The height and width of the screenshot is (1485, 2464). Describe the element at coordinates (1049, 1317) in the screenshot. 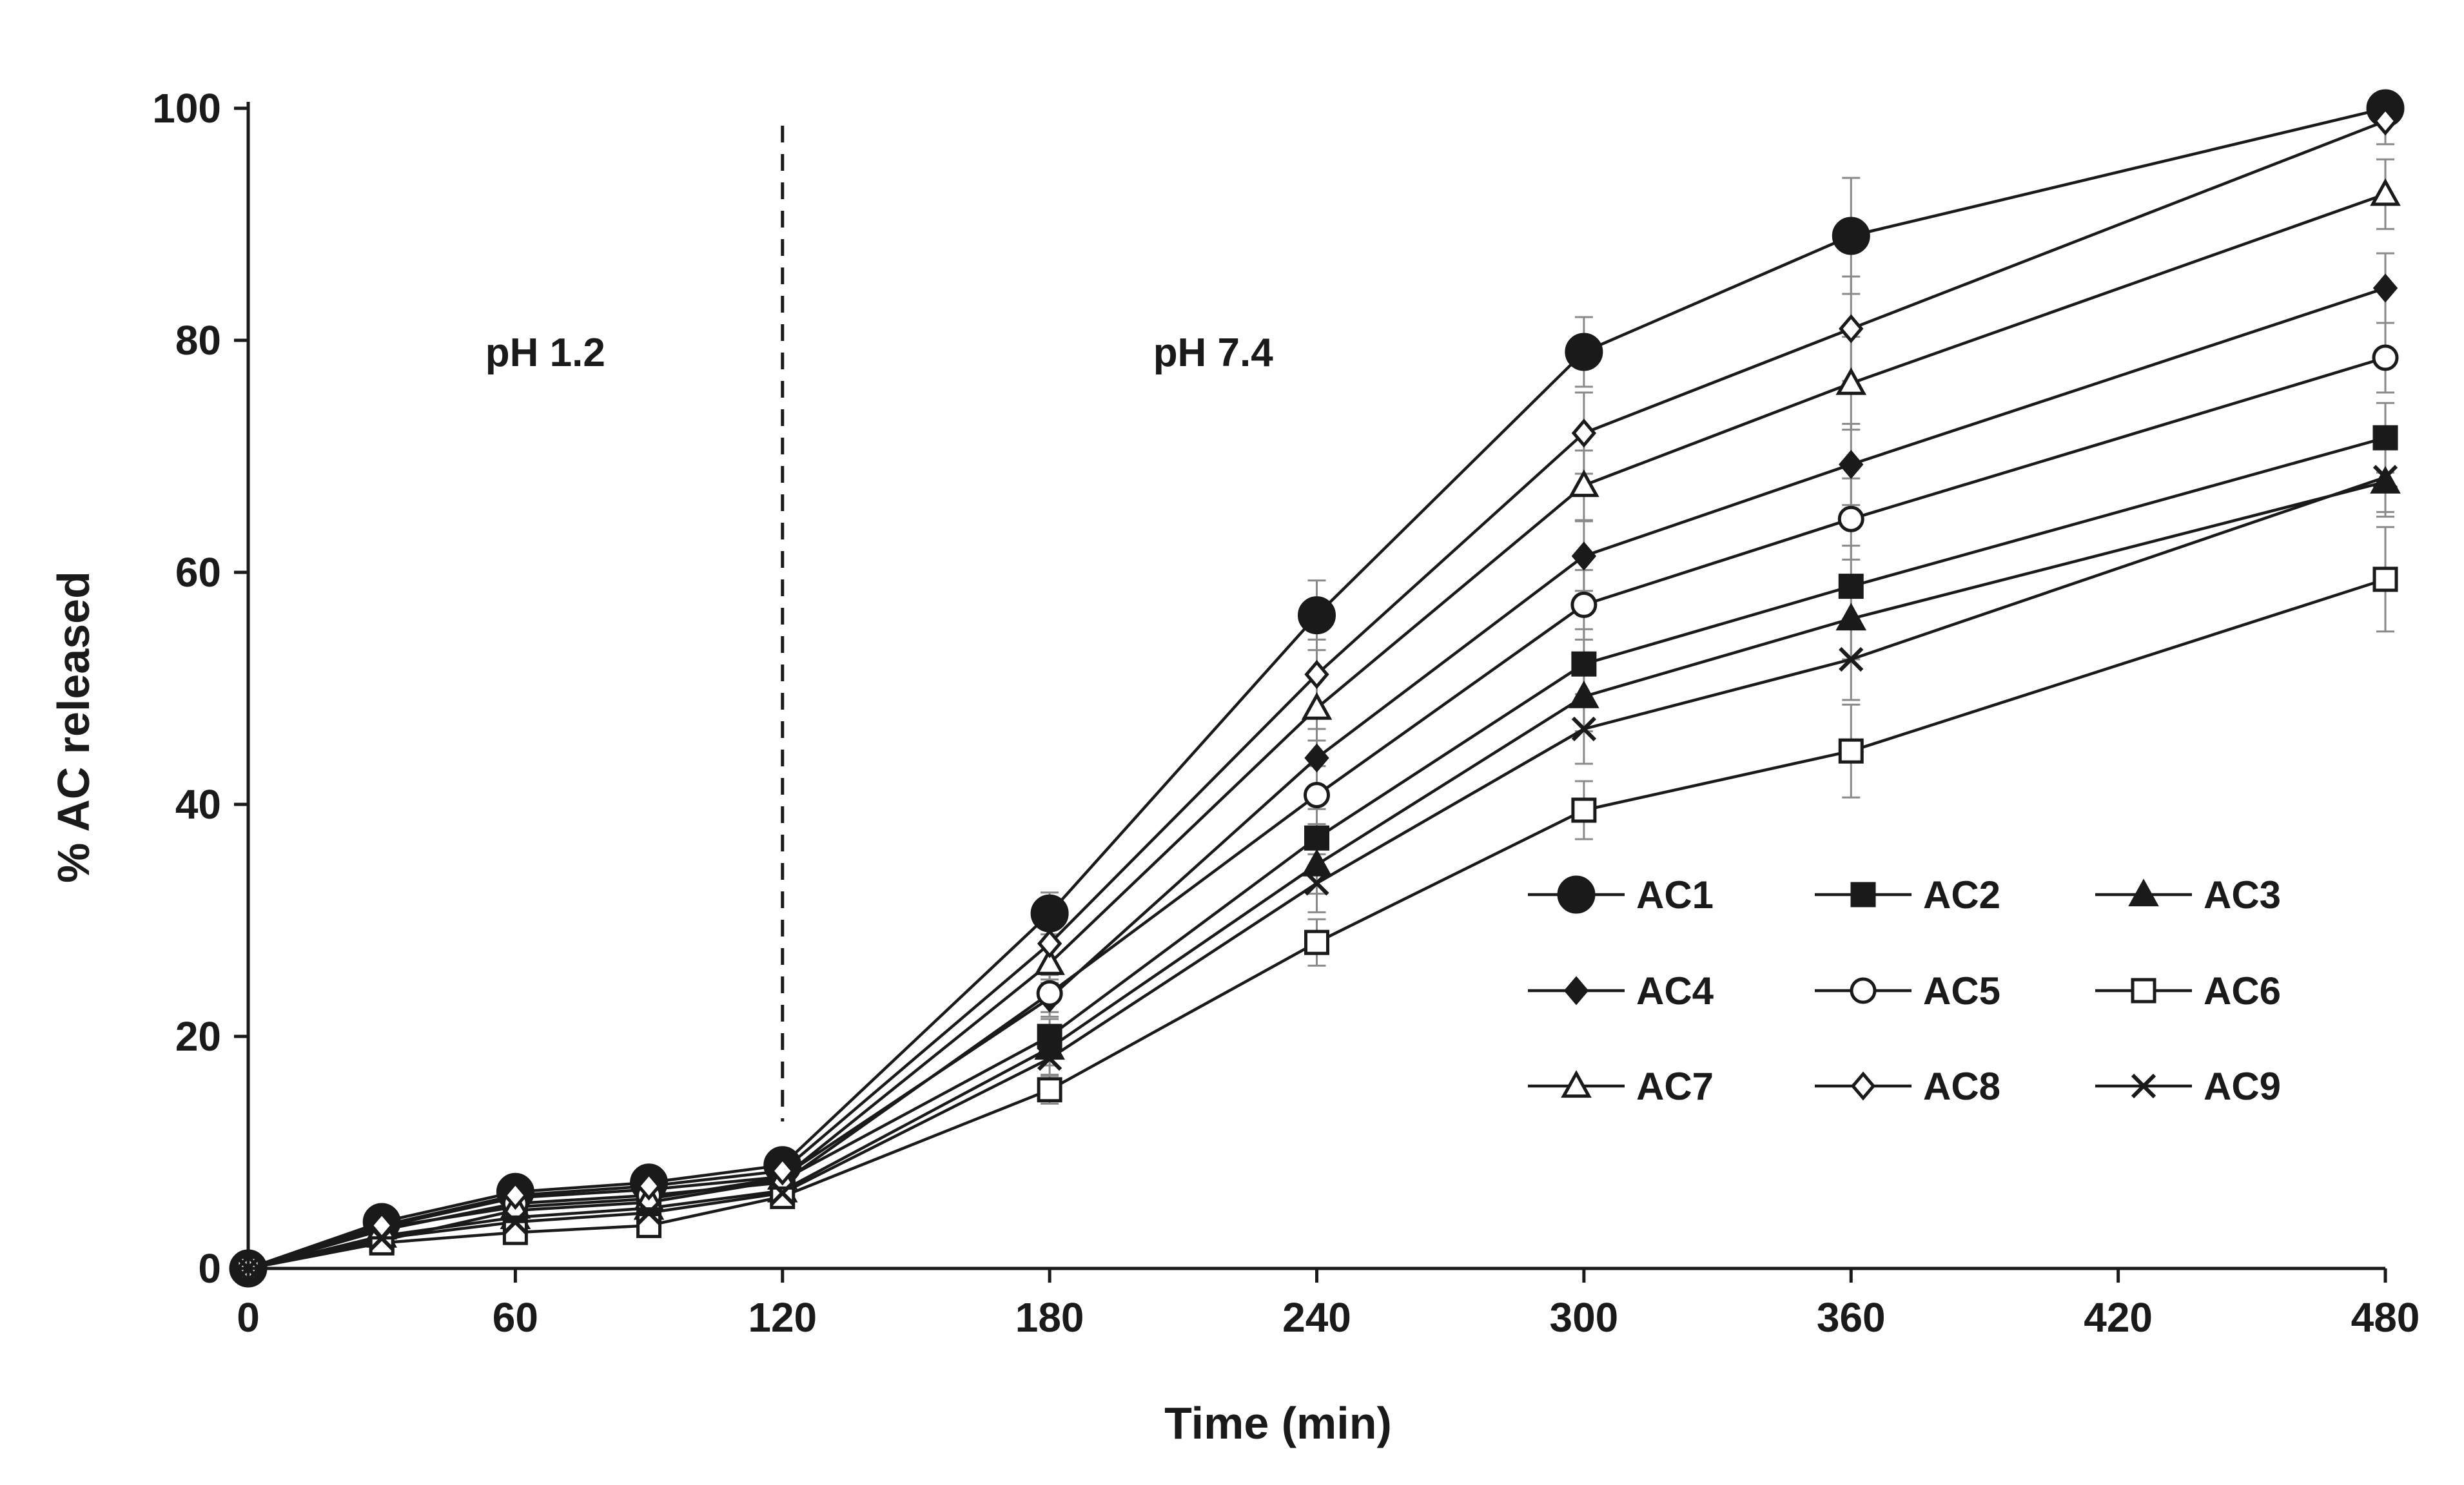

I see `x-tick-label-180: 180` at that location.